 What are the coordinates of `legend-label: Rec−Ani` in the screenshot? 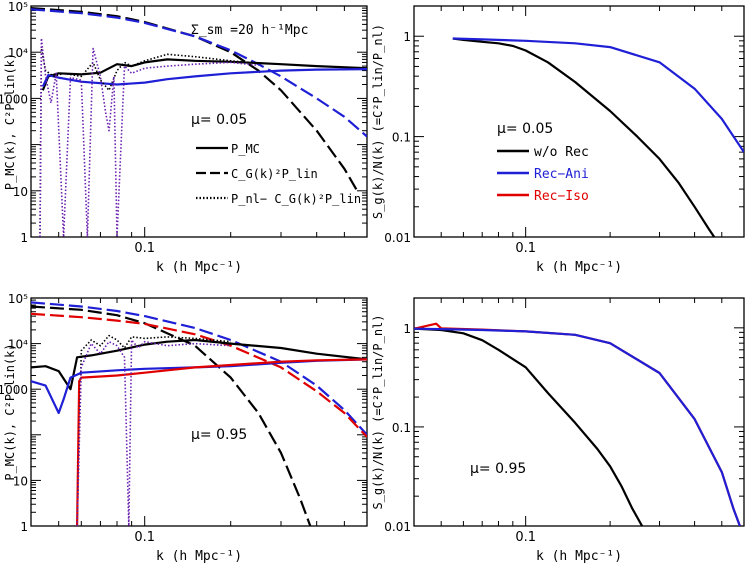 It's located at (561, 174).